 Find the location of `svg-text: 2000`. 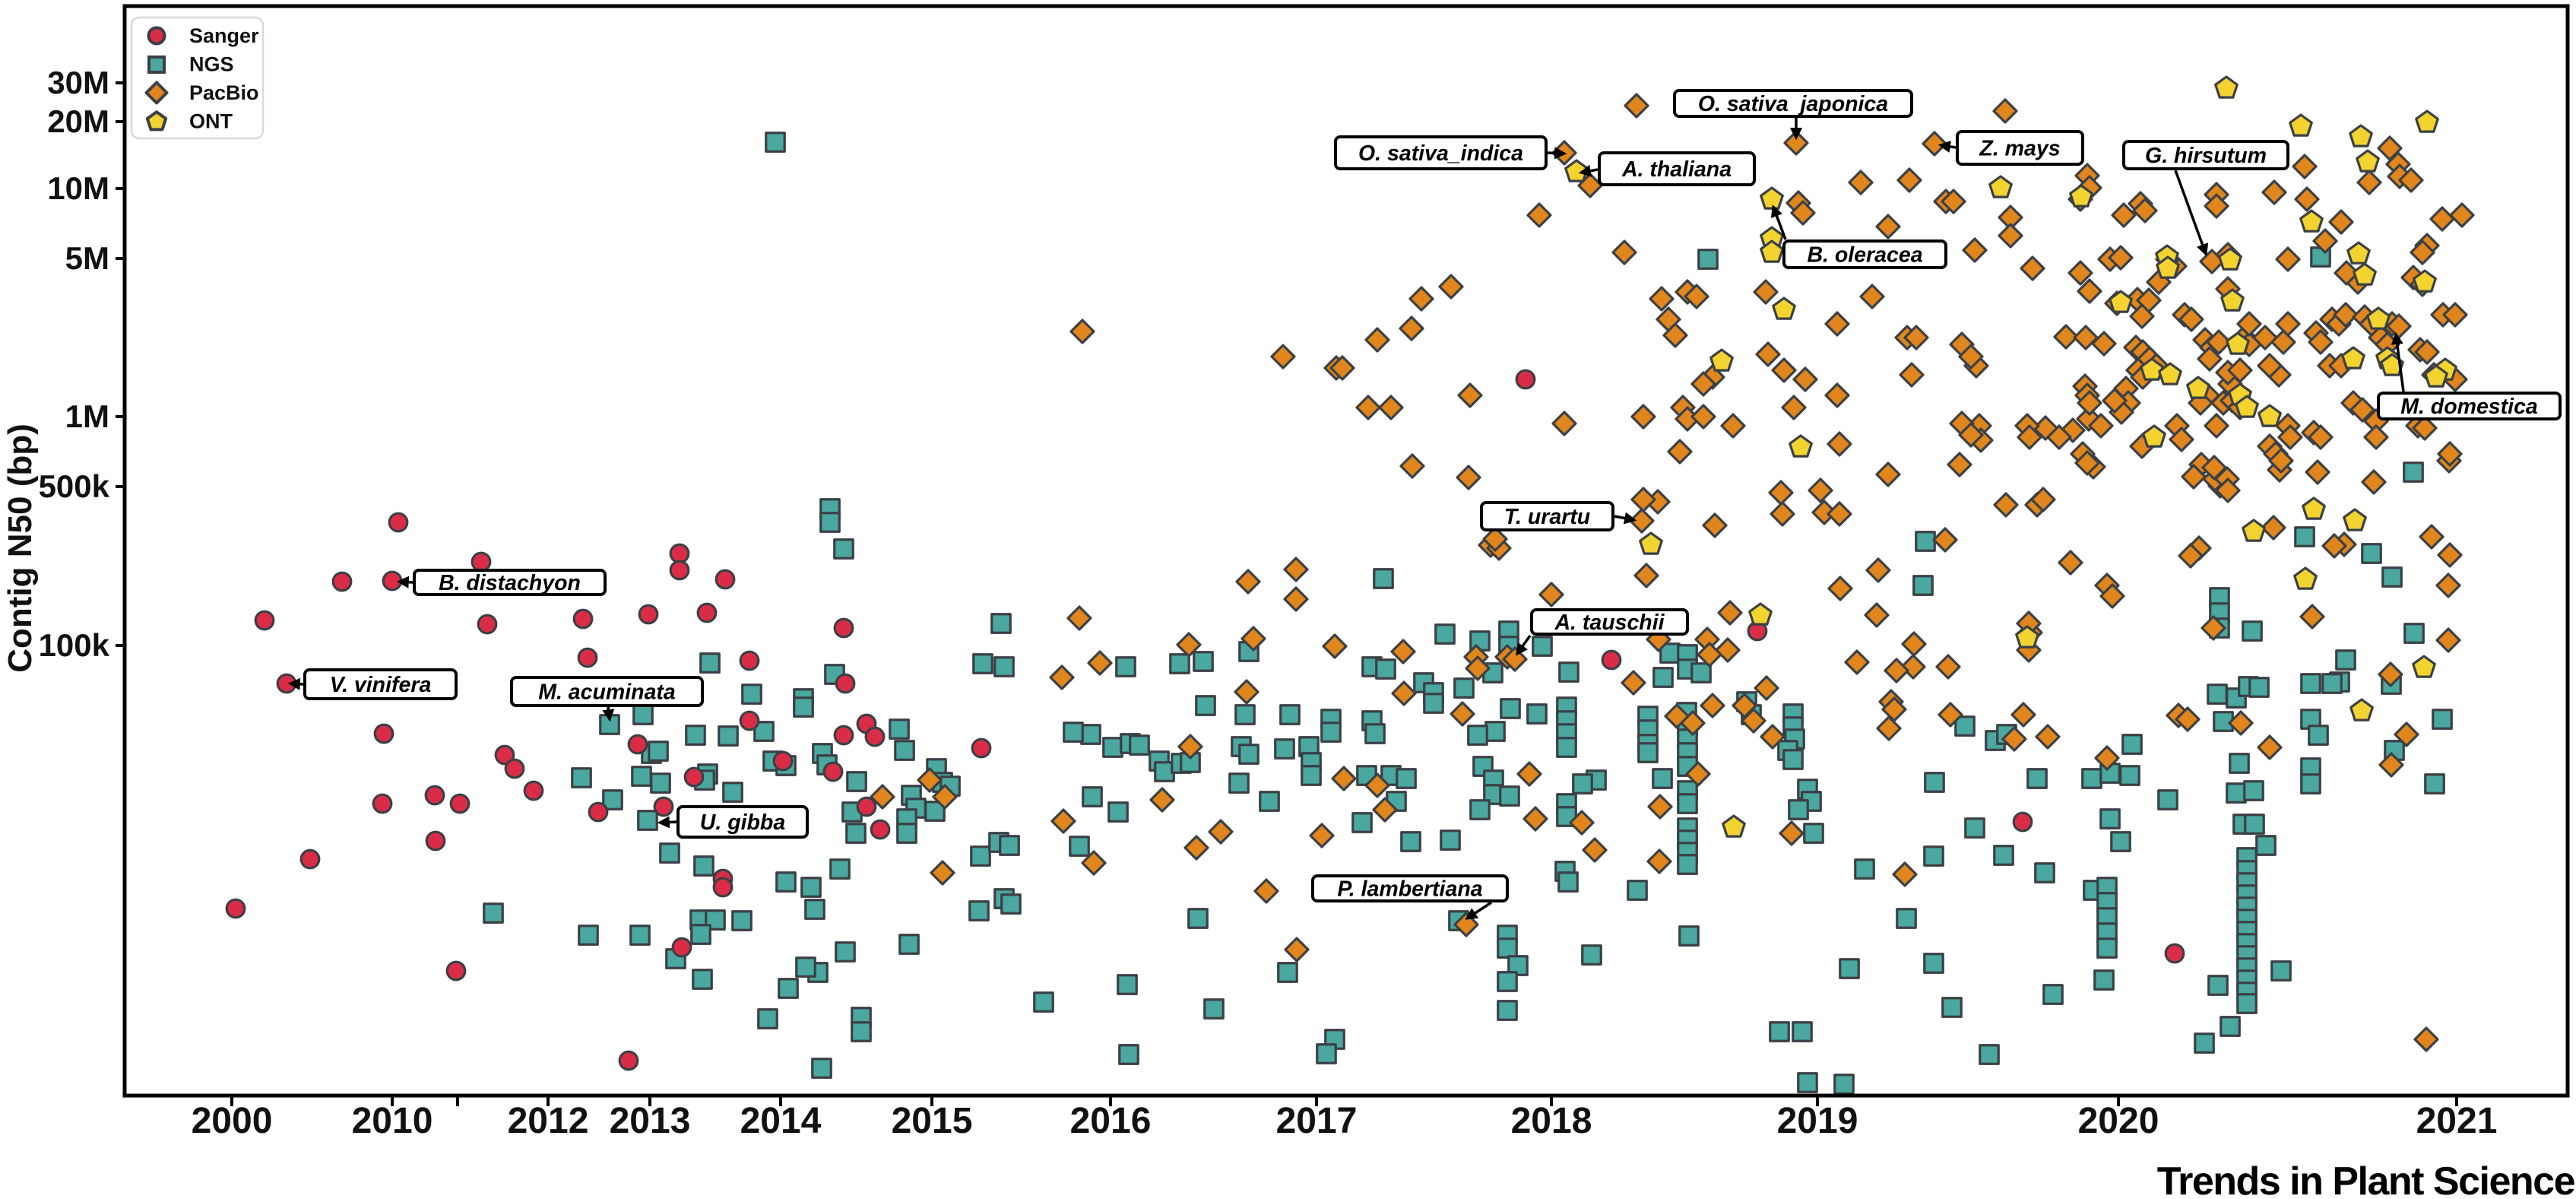

svg-text: 2000 is located at coordinates (233, 1121).